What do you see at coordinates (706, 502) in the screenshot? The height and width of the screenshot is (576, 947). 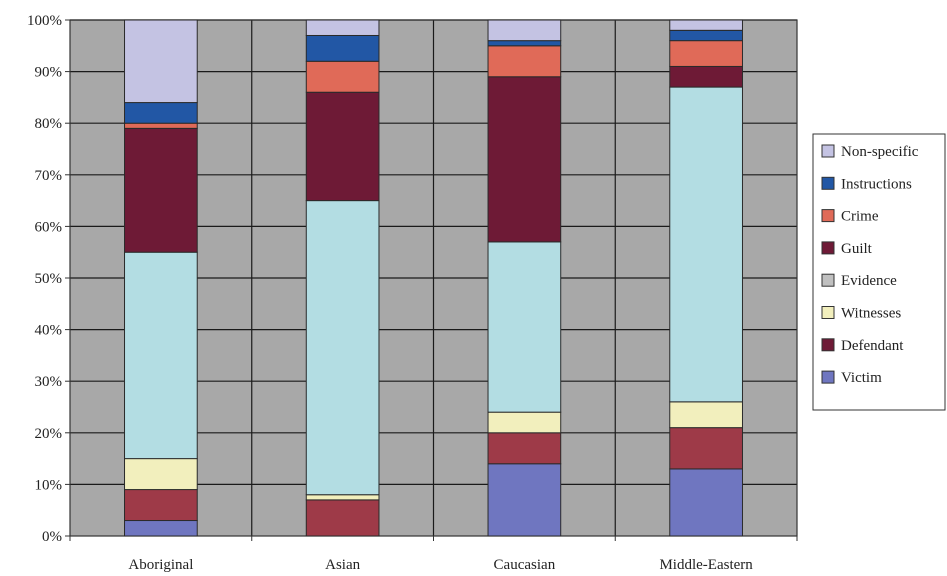 I see `bar-segment-victim-middle-eastern` at bounding box center [706, 502].